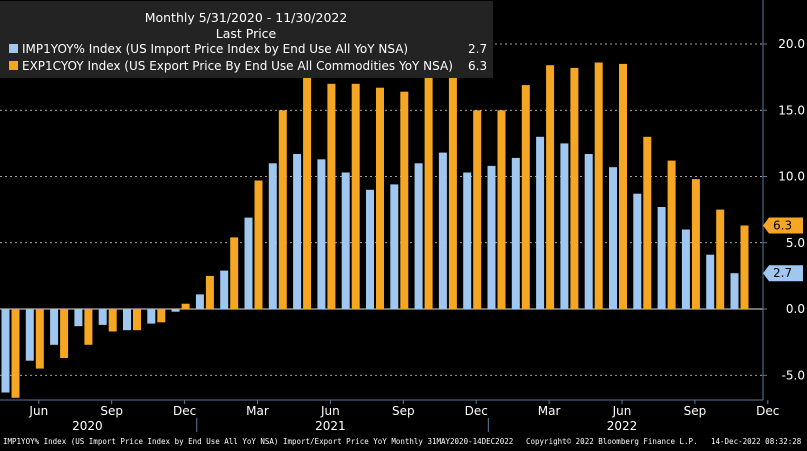 The width and height of the screenshot is (807, 451). What do you see at coordinates (477, 49) in the screenshot?
I see `legend-value-import: 2.7` at bounding box center [477, 49].